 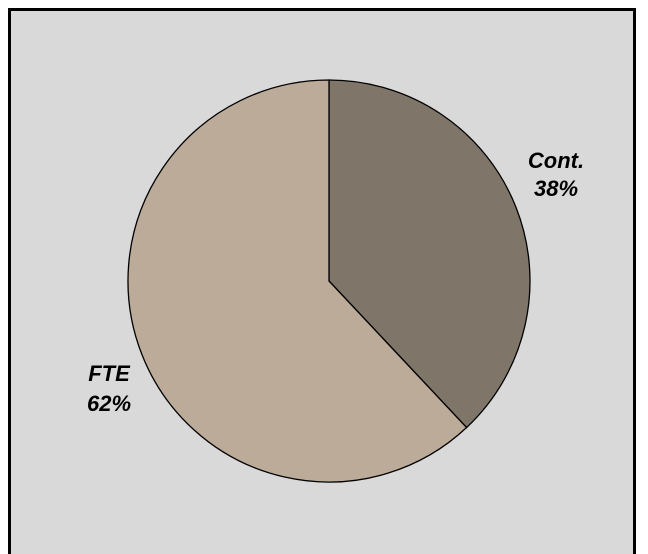 What do you see at coordinates (109, 373) in the screenshot?
I see `slice-label-fte-name: FTE` at bounding box center [109, 373].